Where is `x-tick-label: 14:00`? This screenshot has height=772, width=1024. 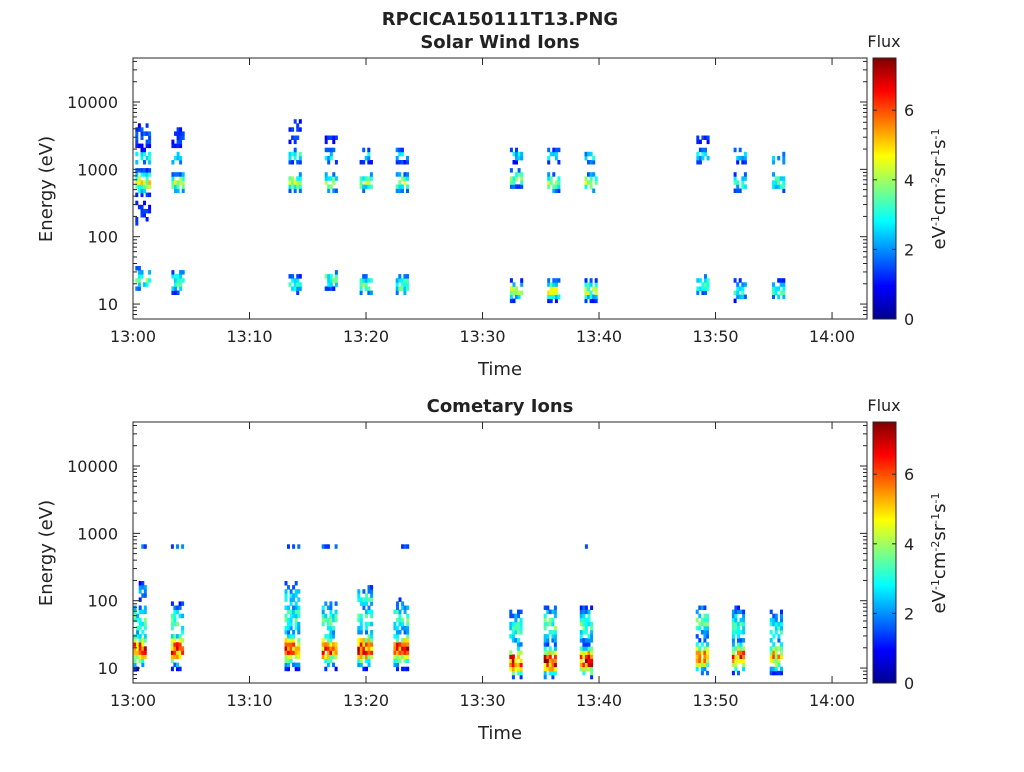
x-tick-label: 14:00 is located at coordinates (832, 700).